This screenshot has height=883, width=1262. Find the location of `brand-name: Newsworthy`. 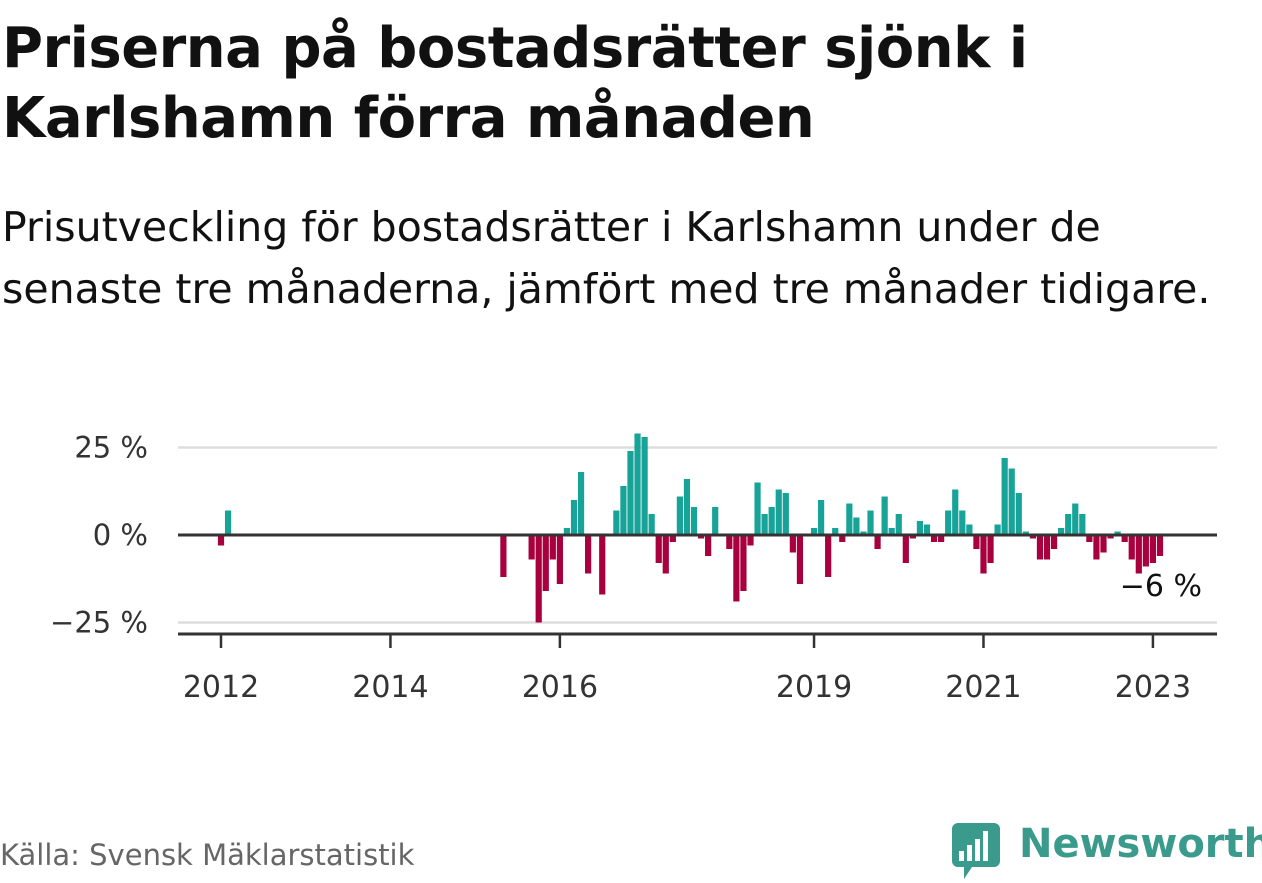

brand-name: Newsworthy is located at coordinates (1140, 844).